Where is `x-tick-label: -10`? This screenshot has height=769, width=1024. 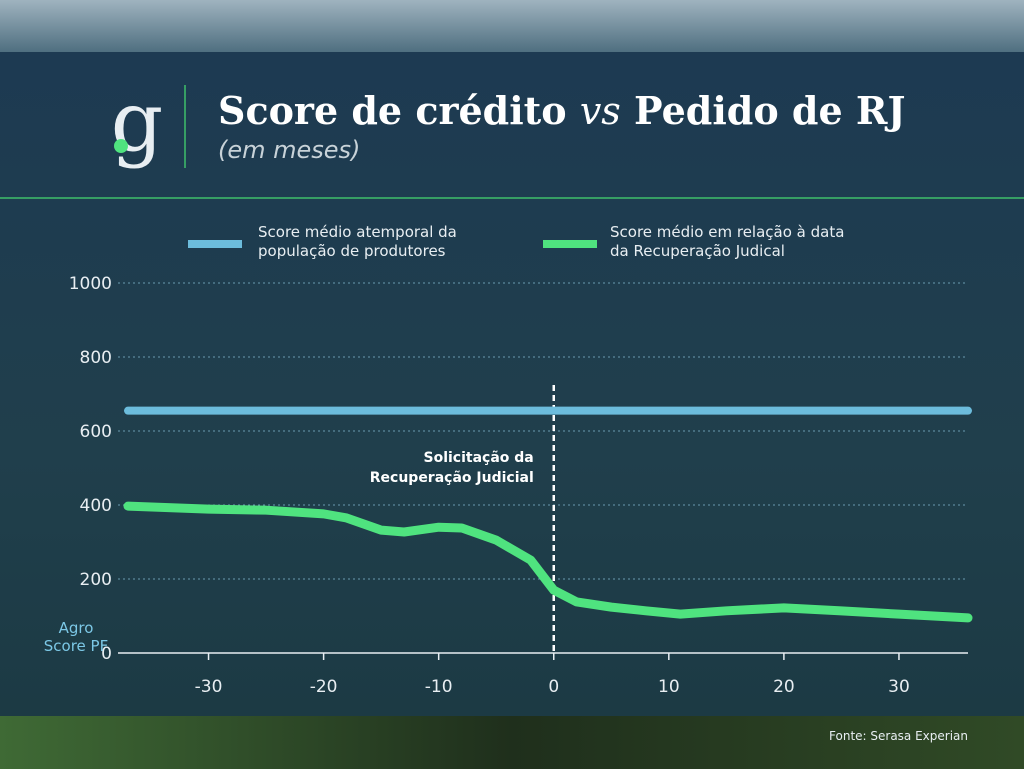
x-tick-label: -10 is located at coordinates (439, 687).